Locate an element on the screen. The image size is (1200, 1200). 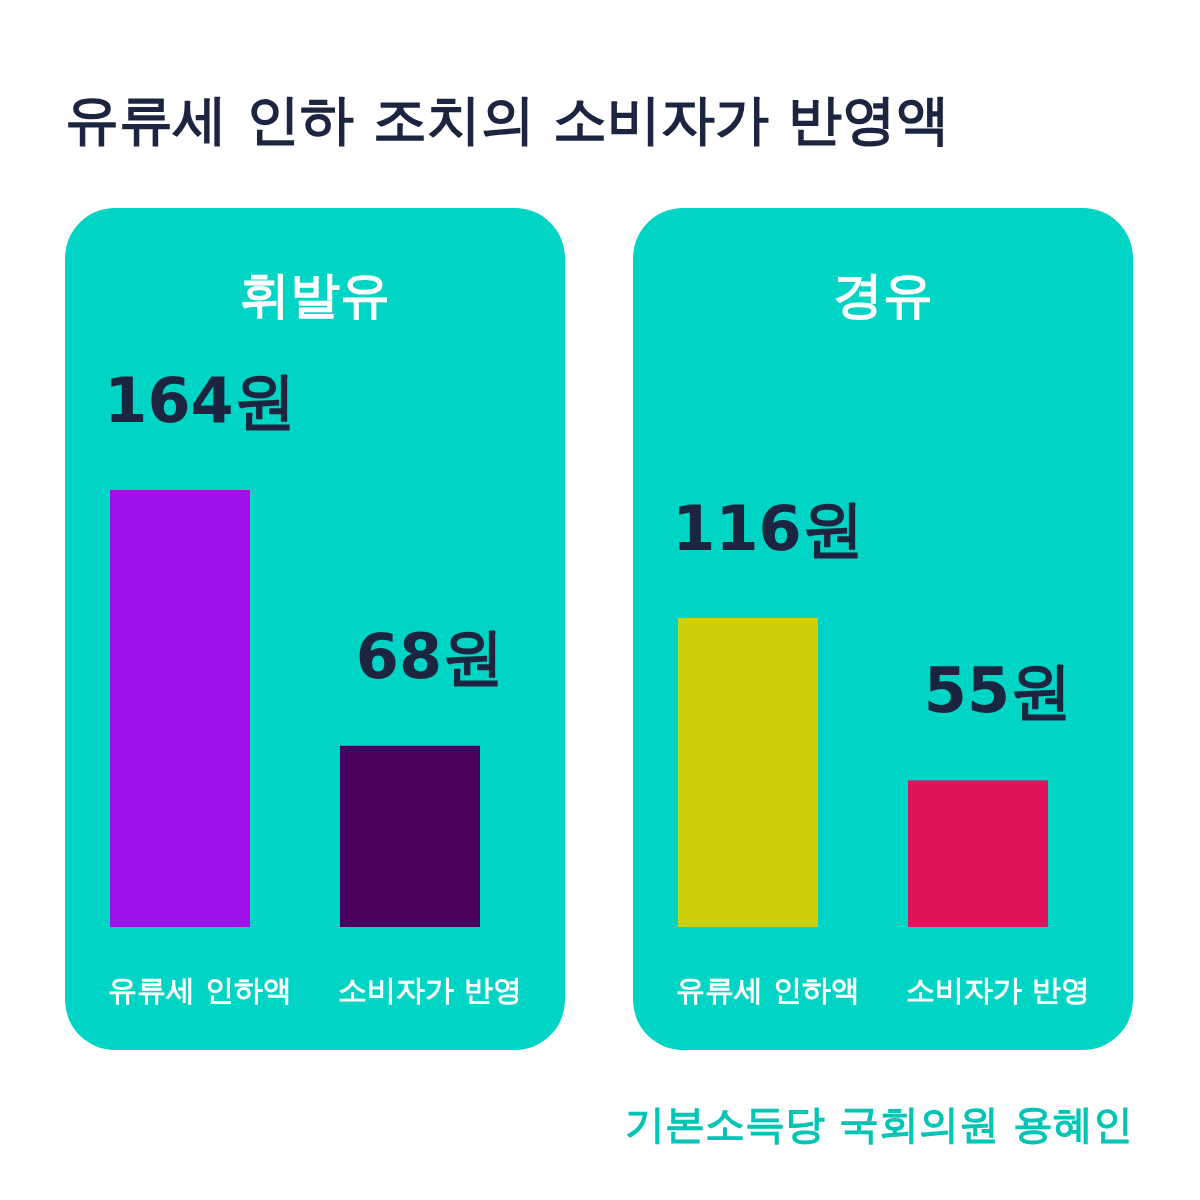
chart-subtitle: 휘발유 is located at coordinates (315, 295).